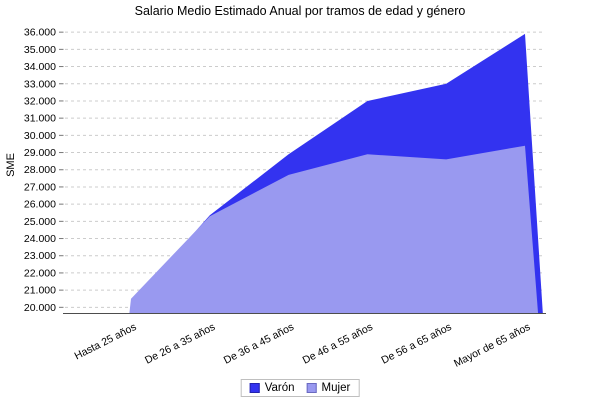  What do you see at coordinates (279, 388) in the screenshot?
I see `legend-label-varon: Varón` at bounding box center [279, 388].